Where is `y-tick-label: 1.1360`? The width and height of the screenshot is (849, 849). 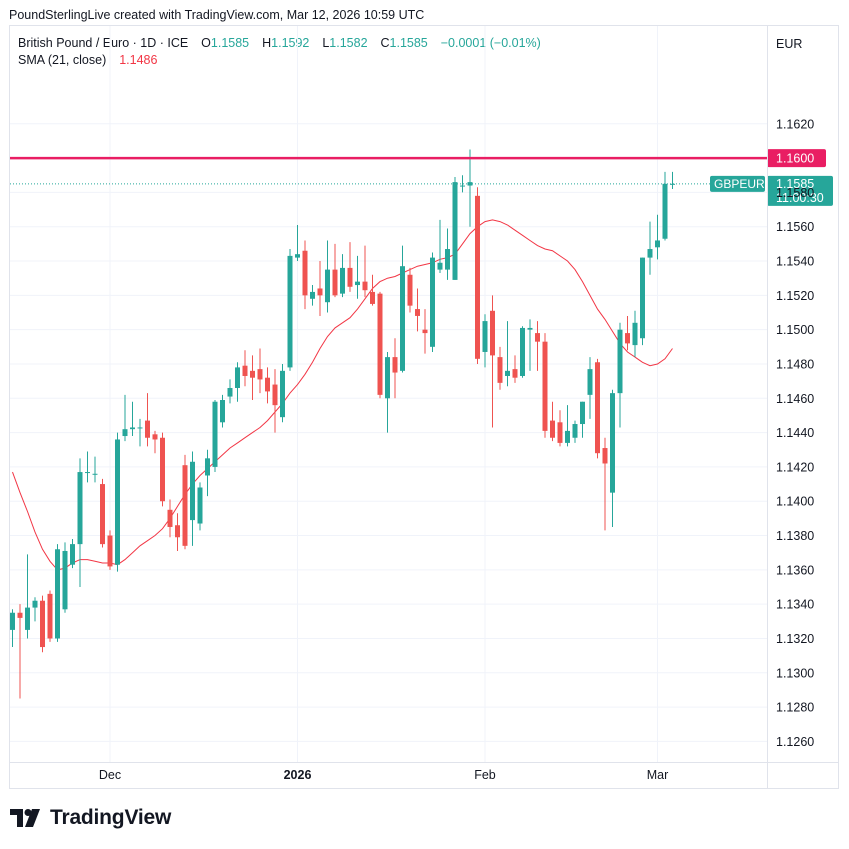
y-tick-label: 1.1360 is located at coordinates (795, 570).